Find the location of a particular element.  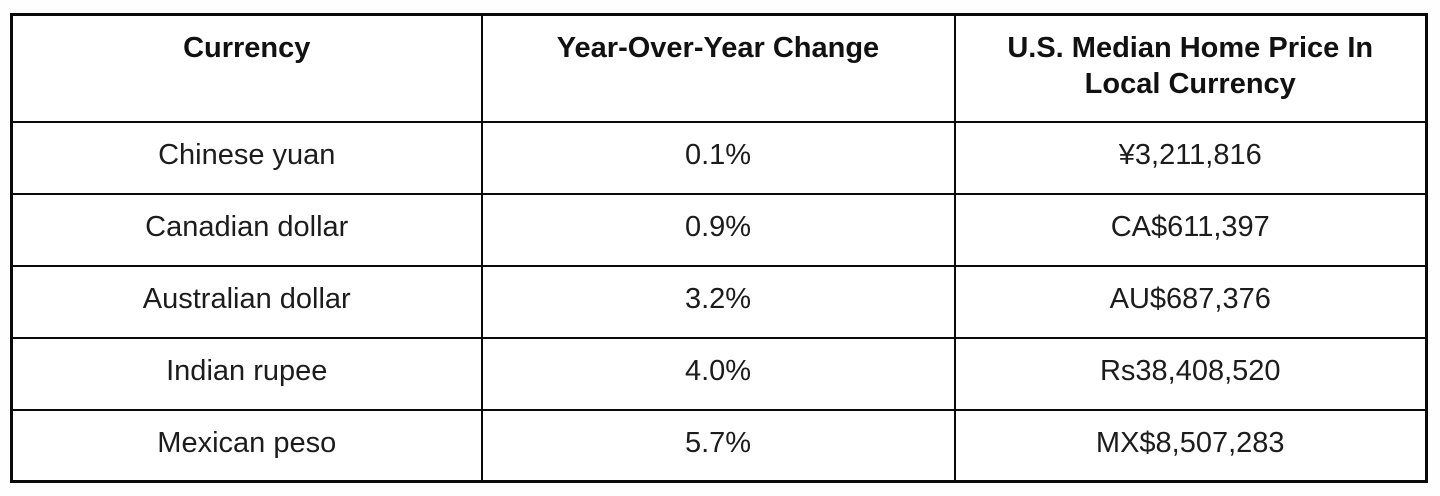

cell-home-price: MX$8,507,283 is located at coordinates (1190, 445).